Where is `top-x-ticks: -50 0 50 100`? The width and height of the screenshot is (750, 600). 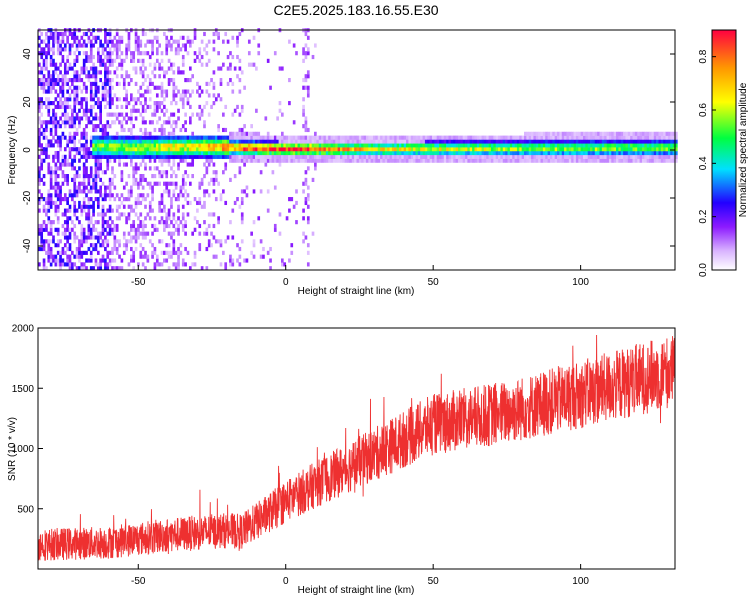 top-x-ticks: -50 0 50 100 is located at coordinates (360, 276).